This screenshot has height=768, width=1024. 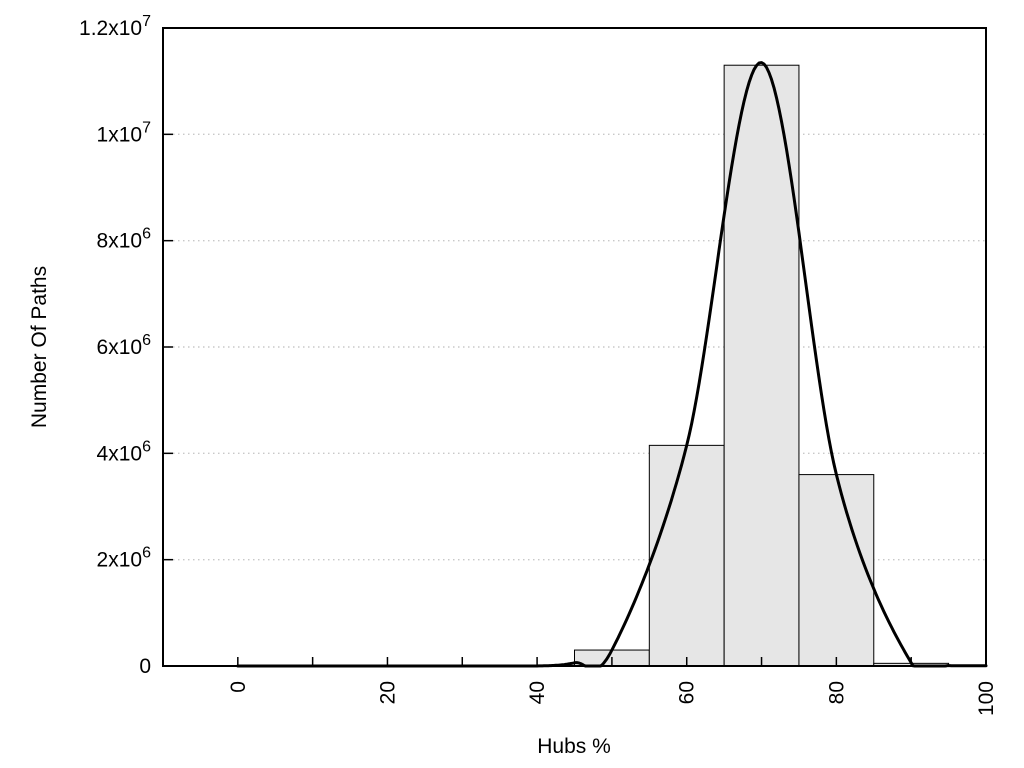 I want to click on x-tick-label: 40, so click(x=537, y=692).